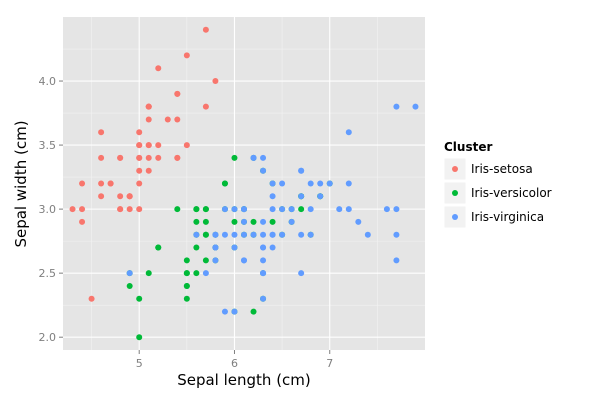 The image size is (600, 400). I want to click on x-axis-title: Sepal length (cm), so click(244, 380).